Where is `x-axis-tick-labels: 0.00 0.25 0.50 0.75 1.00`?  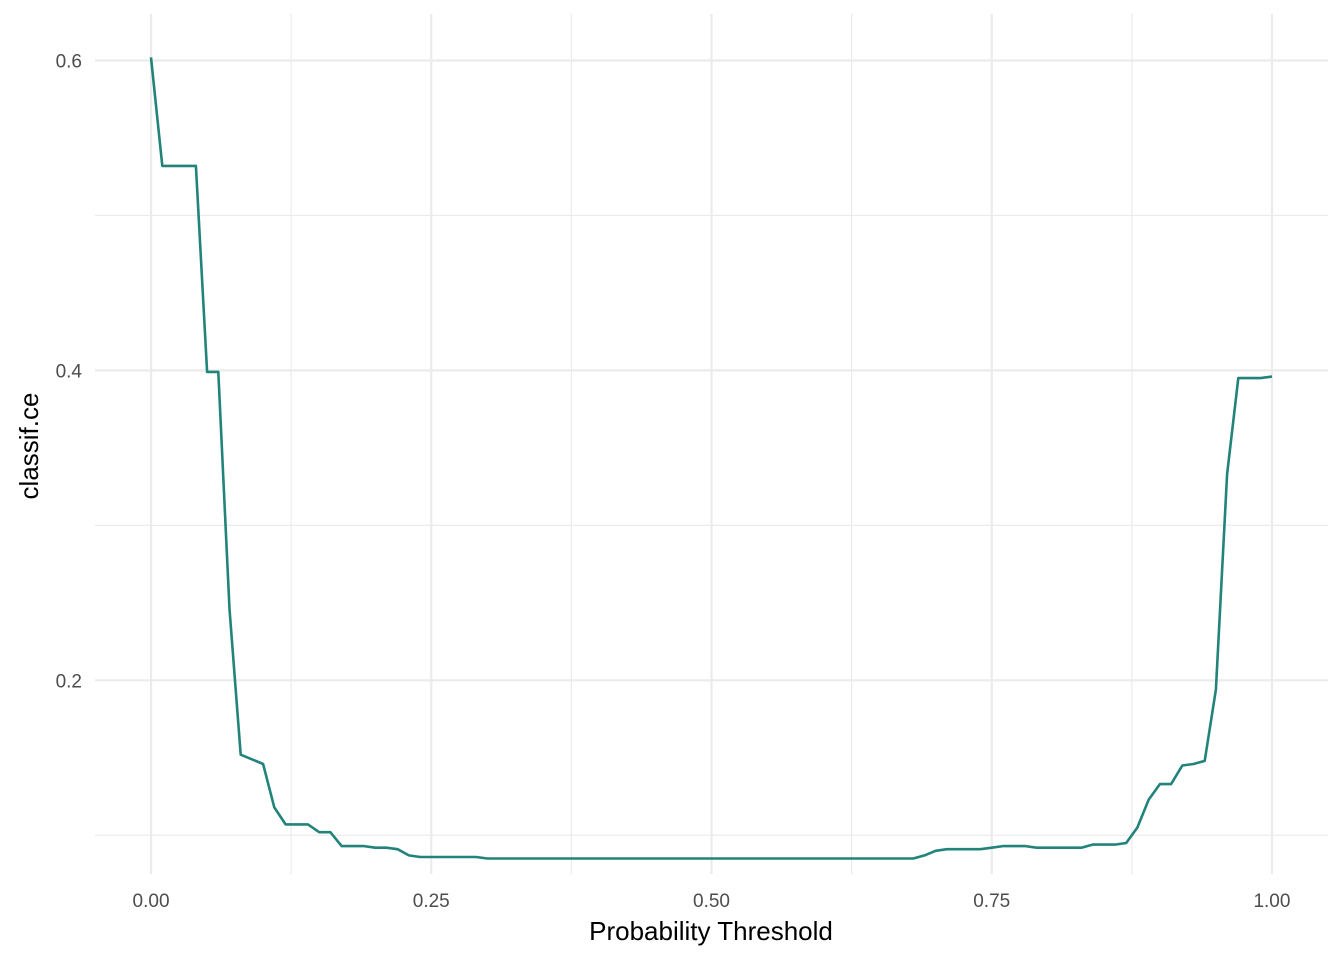
x-axis-tick-labels: 0.00 0.25 0.50 0.75 1.00 is located at coordinates (712, 901).